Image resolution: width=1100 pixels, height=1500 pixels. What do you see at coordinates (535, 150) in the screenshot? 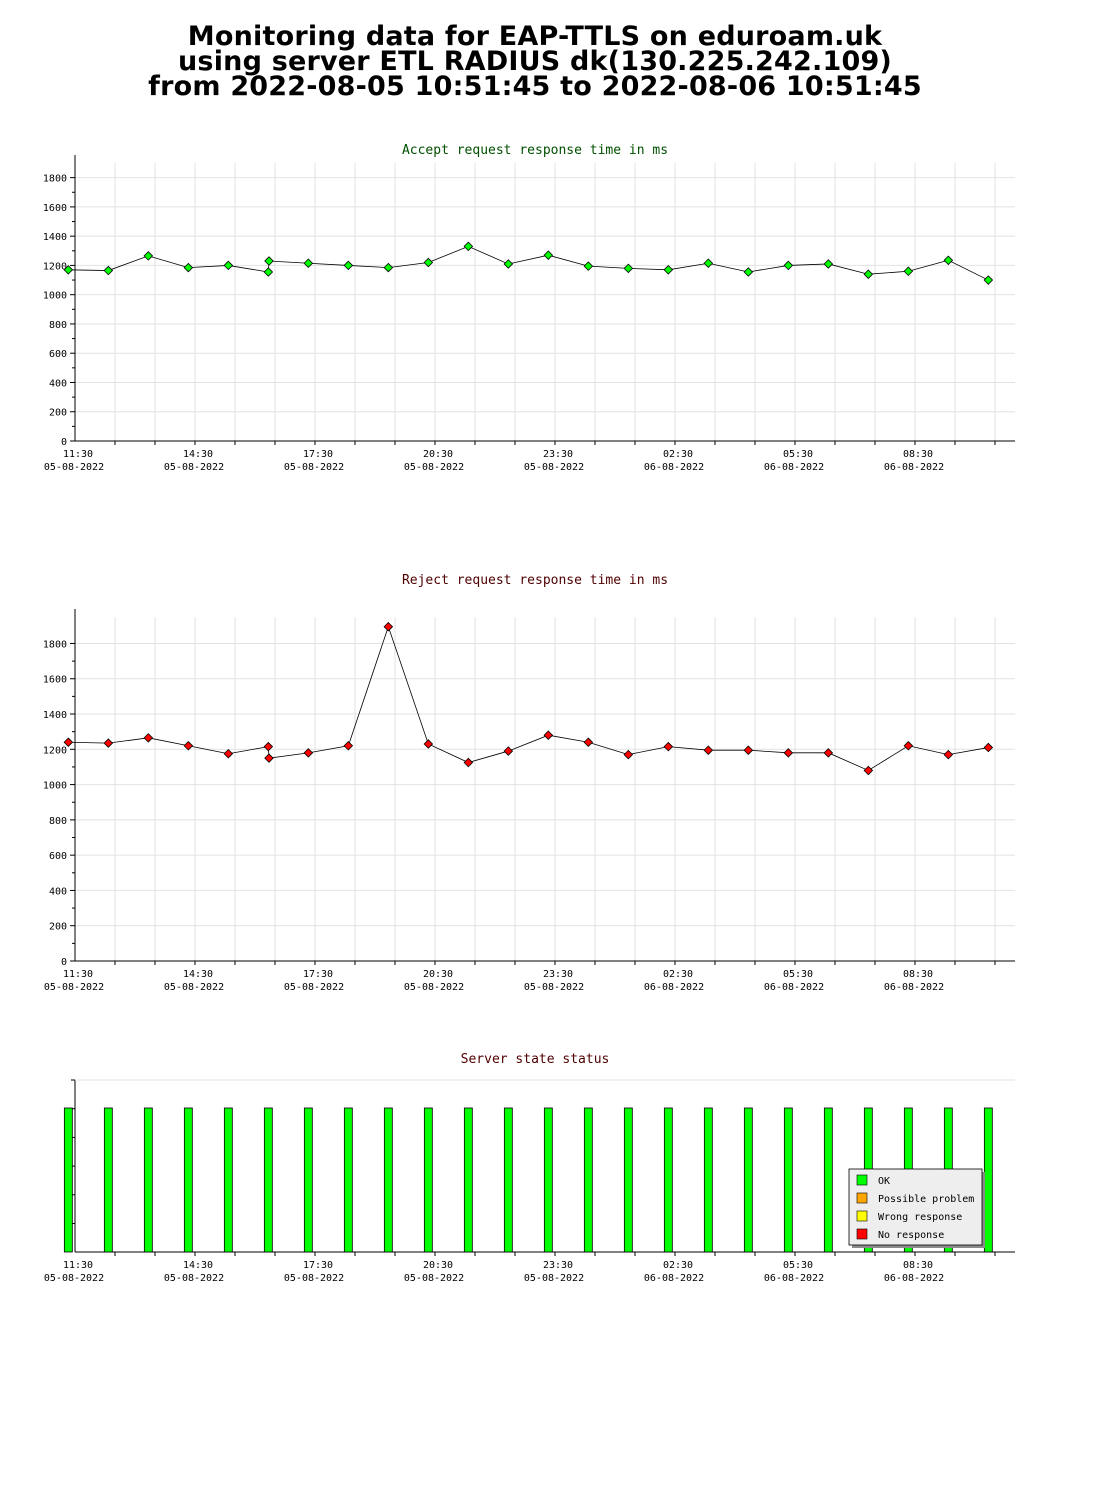
I see `chart-title: Accept request response time in ms` at bounding box center [535, 150].